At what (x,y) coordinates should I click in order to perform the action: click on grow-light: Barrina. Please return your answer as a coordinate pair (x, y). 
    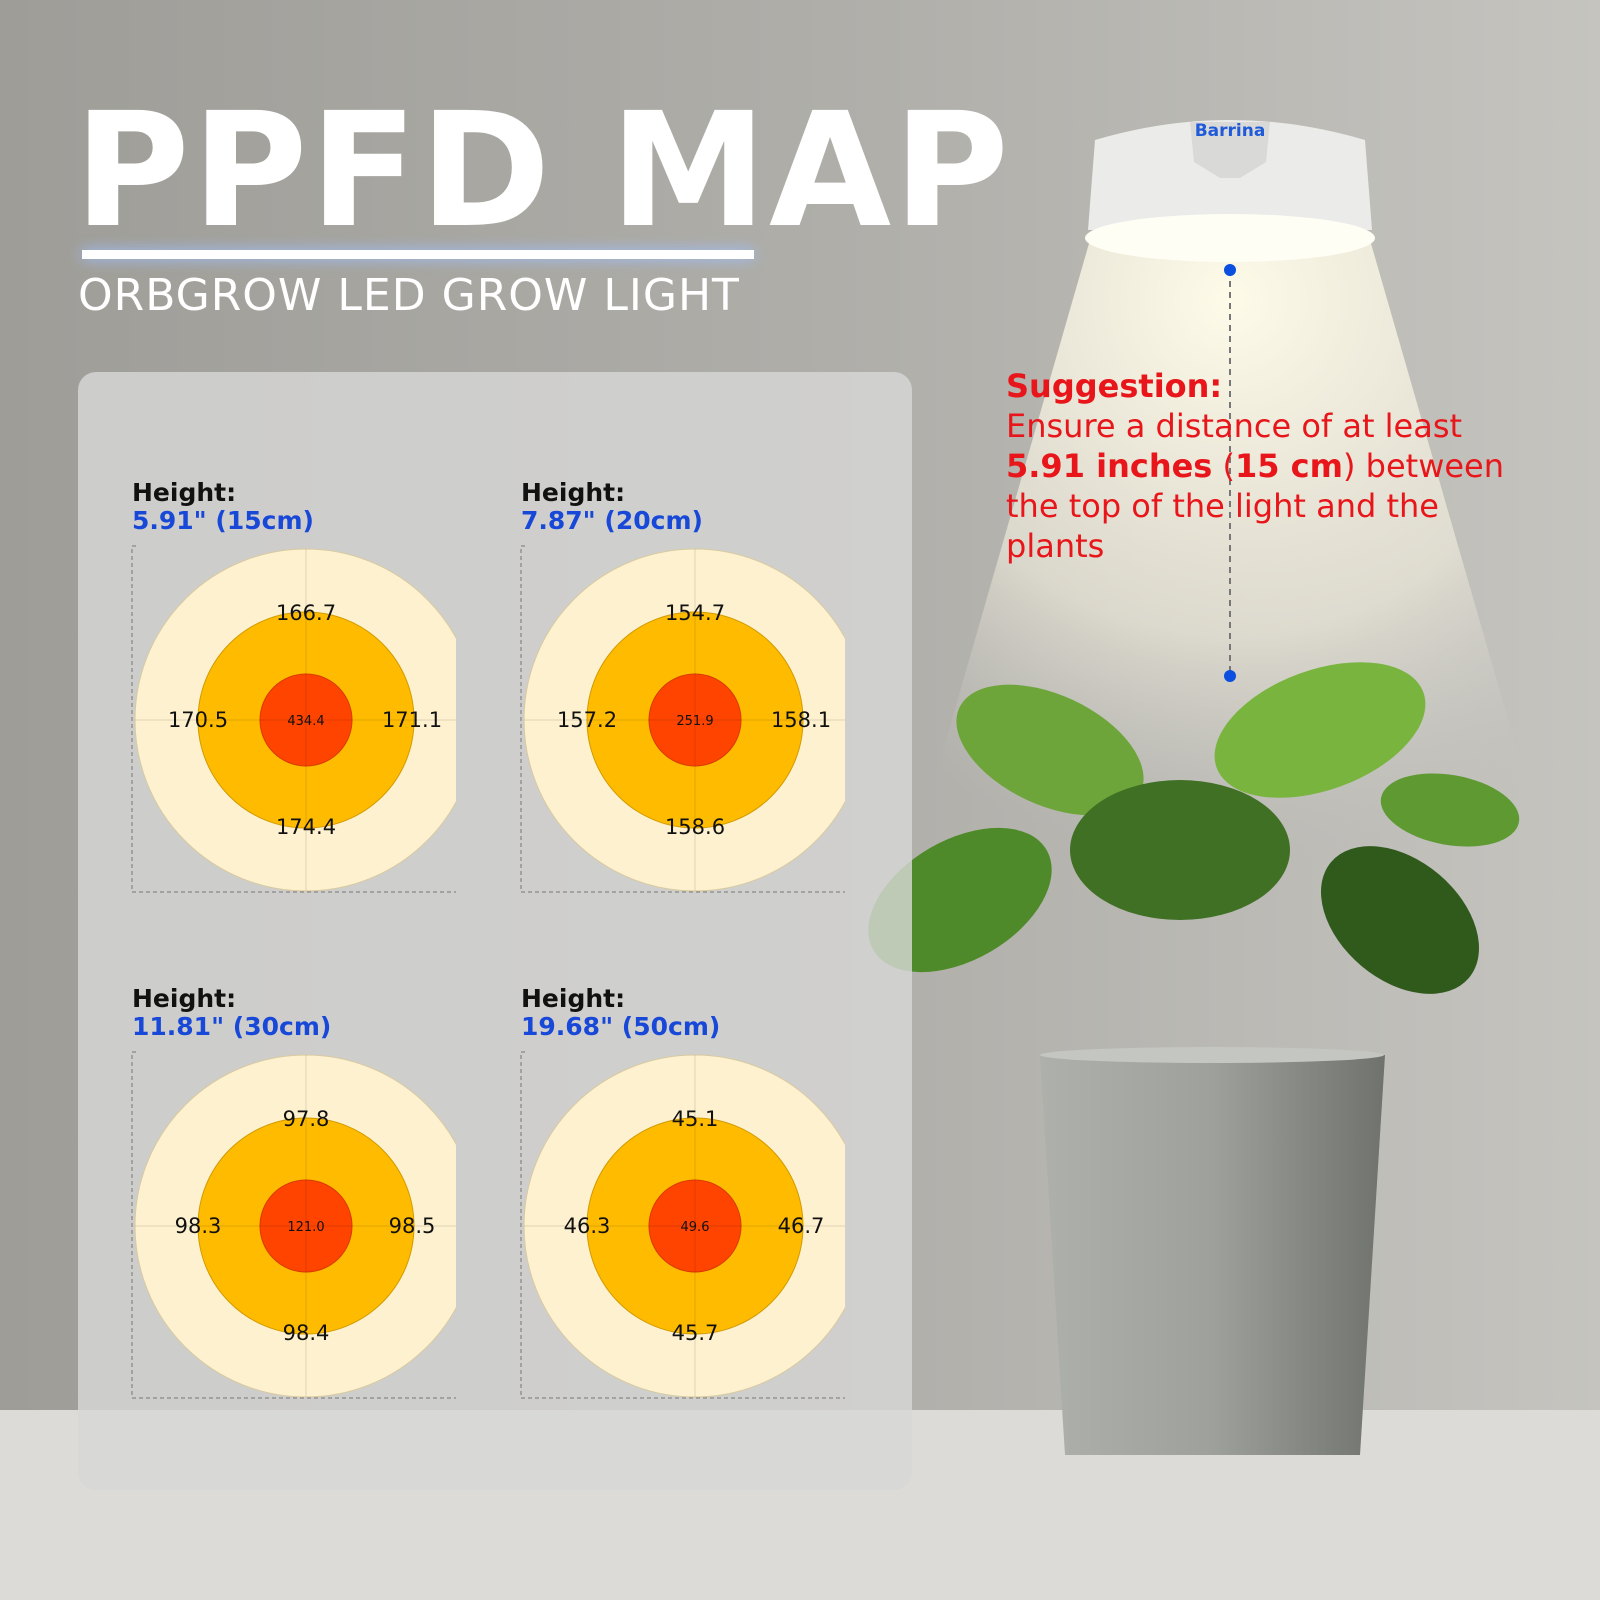
    Looking at the image, I should click on (1230, 191).